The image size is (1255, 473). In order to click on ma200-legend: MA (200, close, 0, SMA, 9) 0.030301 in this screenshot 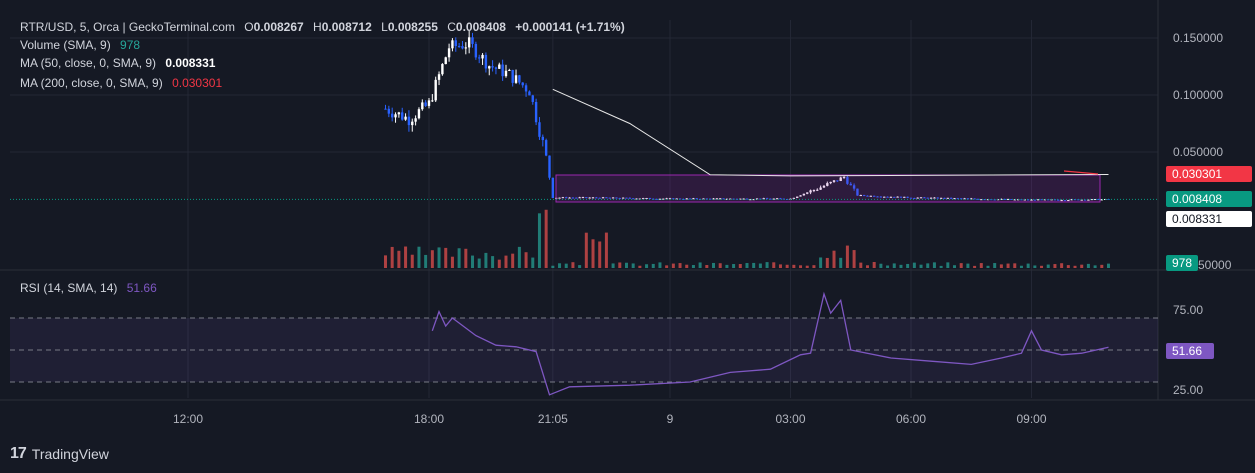, I will do `click(121, 83)`.